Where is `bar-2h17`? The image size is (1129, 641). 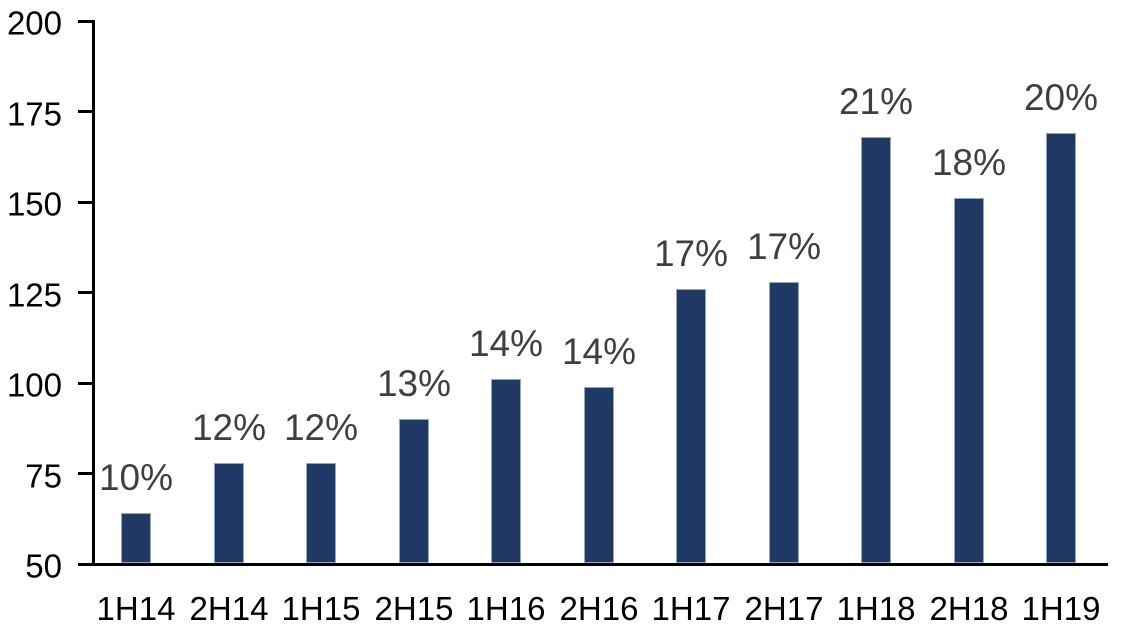
bar-2h17 is located at coordinates (784, 422).